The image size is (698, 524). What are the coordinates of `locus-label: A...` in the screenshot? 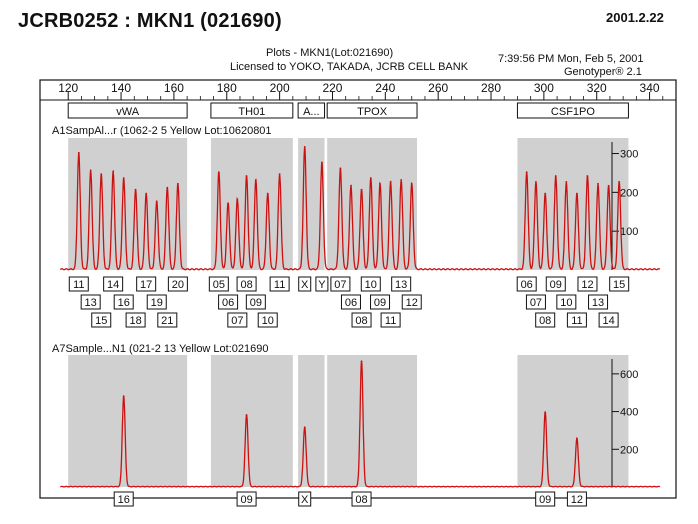 It's located at (311, 112).